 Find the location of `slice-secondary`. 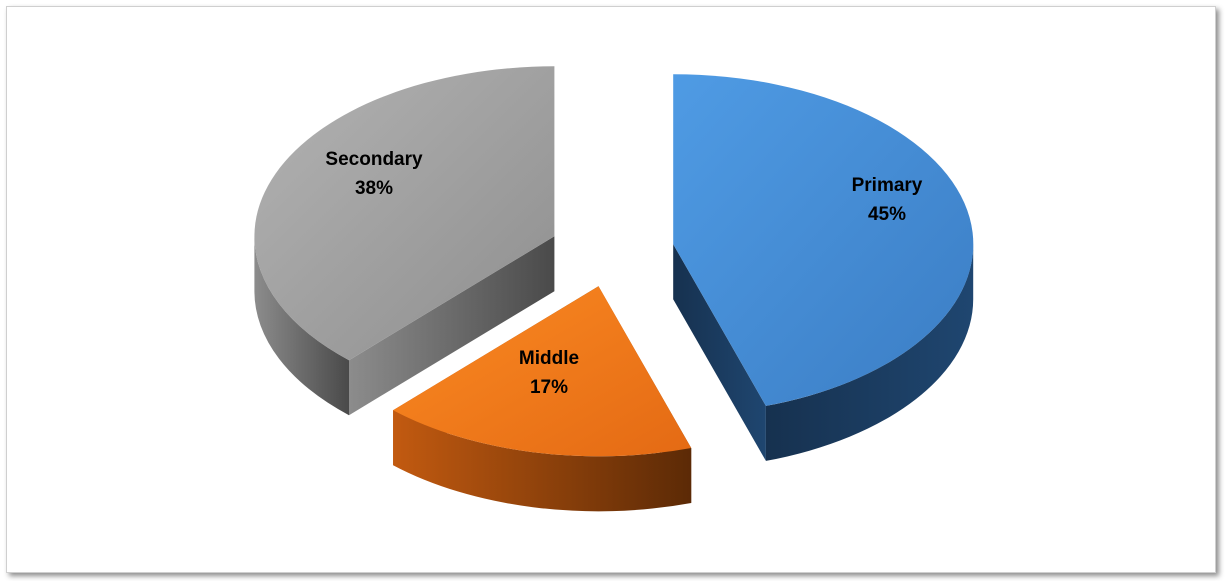

slice-secondary is located at coordinates (404, 241).